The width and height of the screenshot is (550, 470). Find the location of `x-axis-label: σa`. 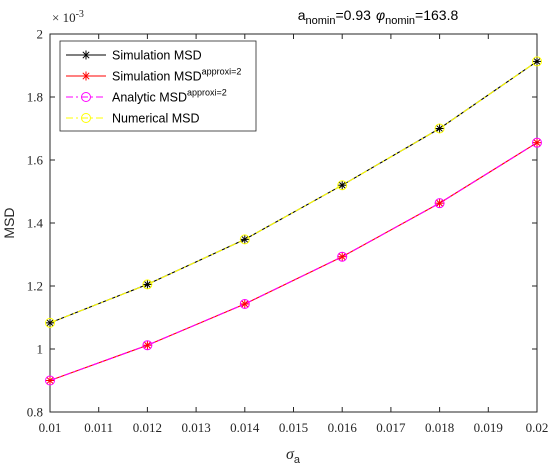

x-axis-label: σa is located at coordinates (293, 456).